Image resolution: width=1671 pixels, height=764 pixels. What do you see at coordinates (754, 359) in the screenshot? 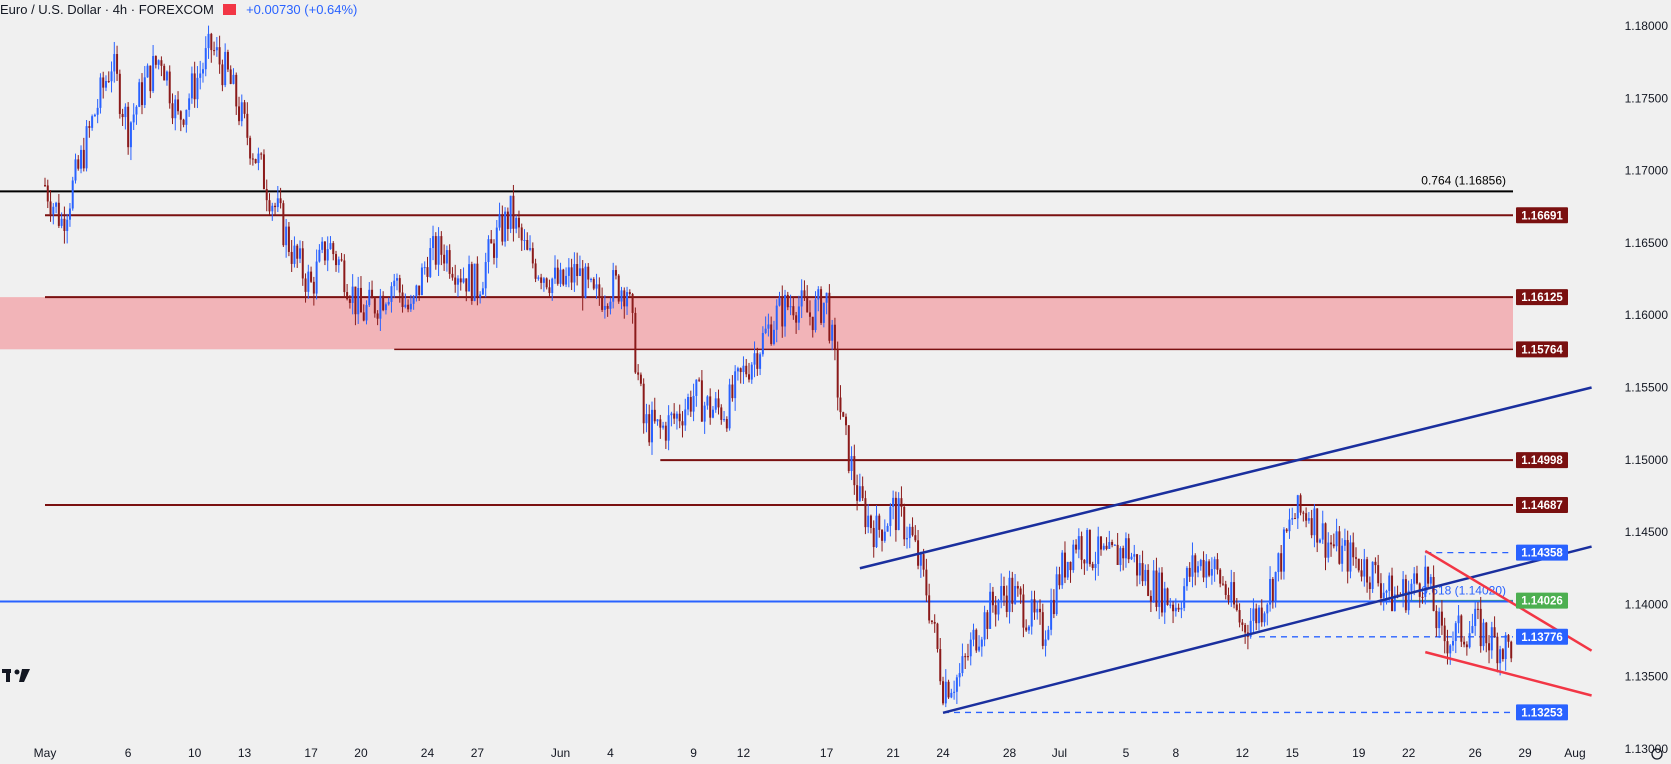
I see `candle-256-body` at bounding box center [754, 359].